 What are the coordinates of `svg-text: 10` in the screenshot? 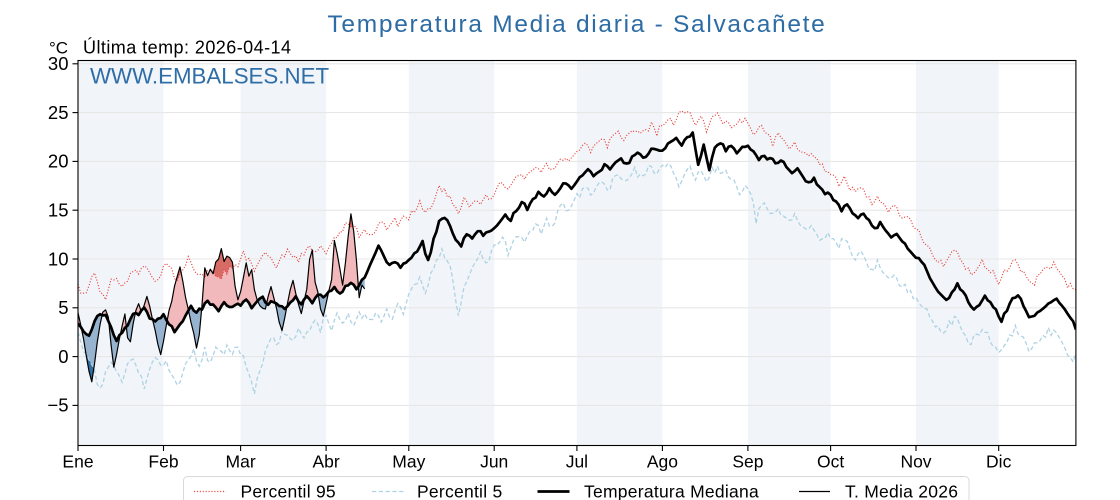 It's located at (58, 258).